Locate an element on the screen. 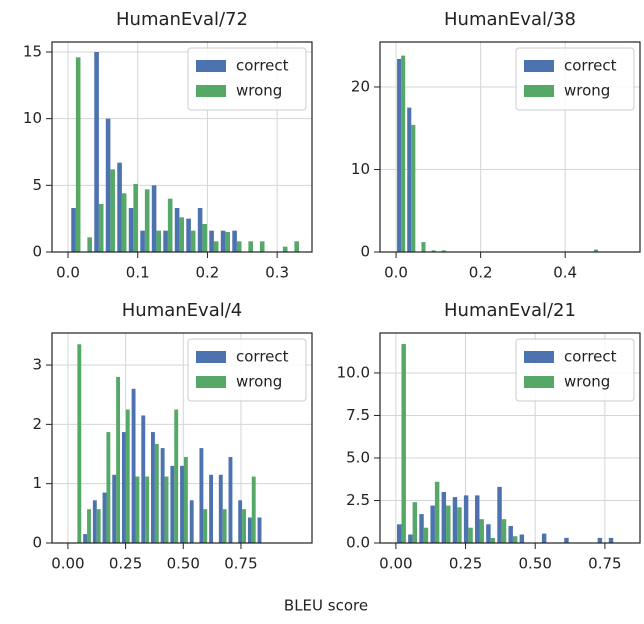 The image size is (644, 624). y-tick-label: 0.0 is located at coordinates (358, 543).